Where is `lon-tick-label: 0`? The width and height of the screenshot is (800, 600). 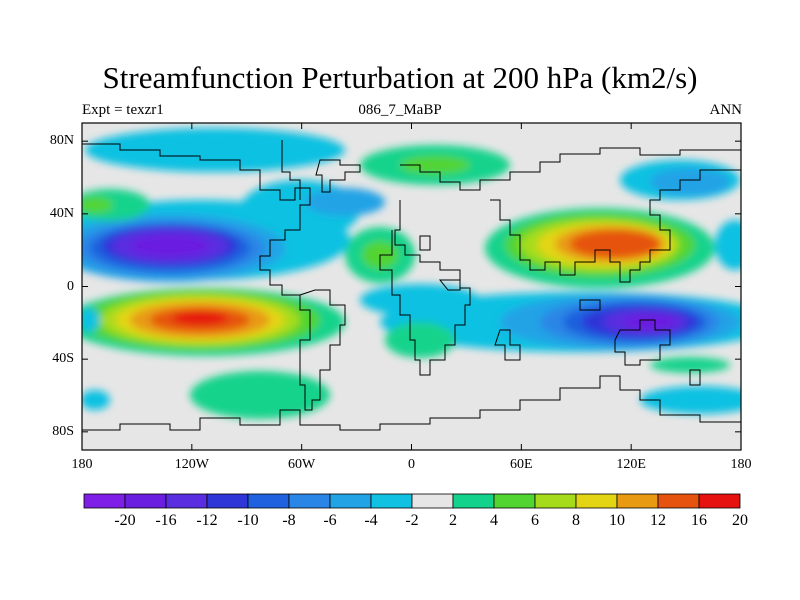
lon-tick-label: 0 is located at coordinates (411, 464).